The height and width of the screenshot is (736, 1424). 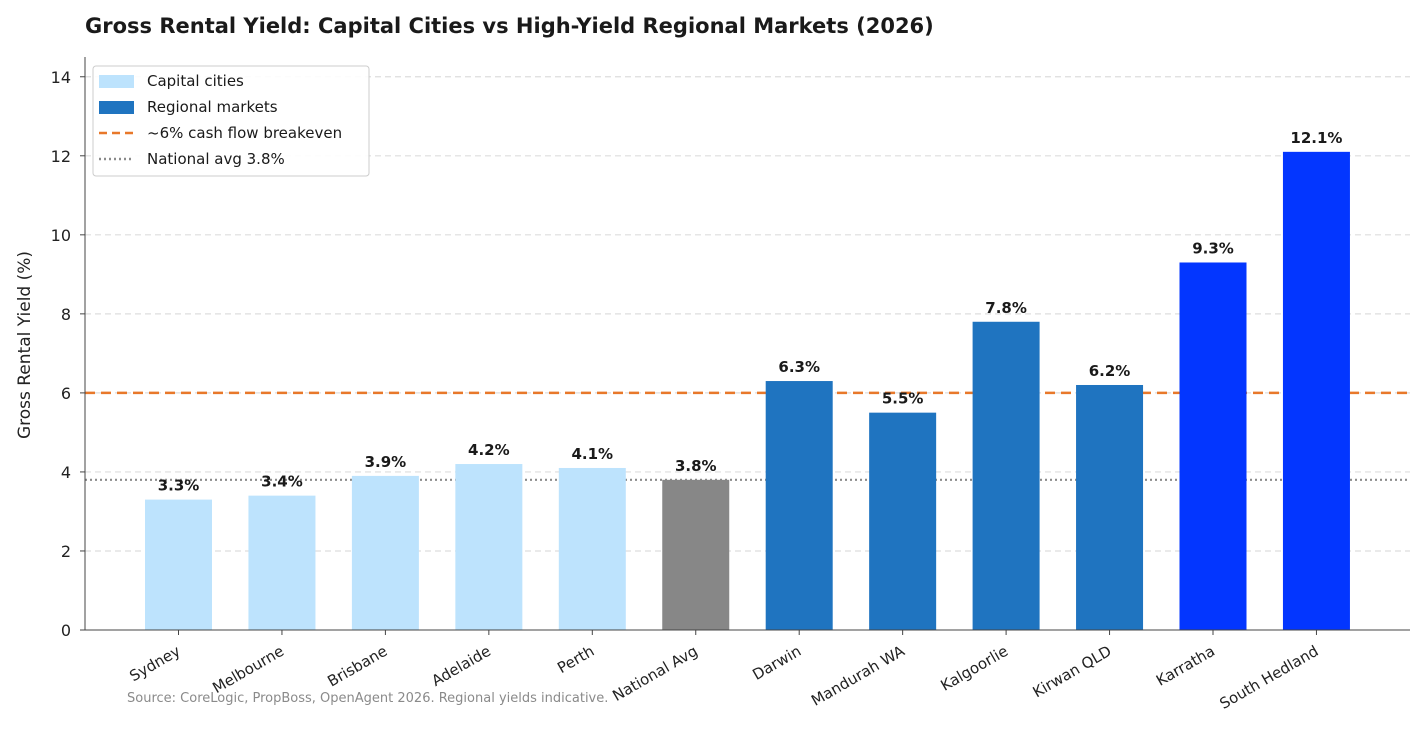 What do you see at coordinates (66, 472) in the screenshot?
I see `y-tick-label: 4` at bounding box center [66, 472].